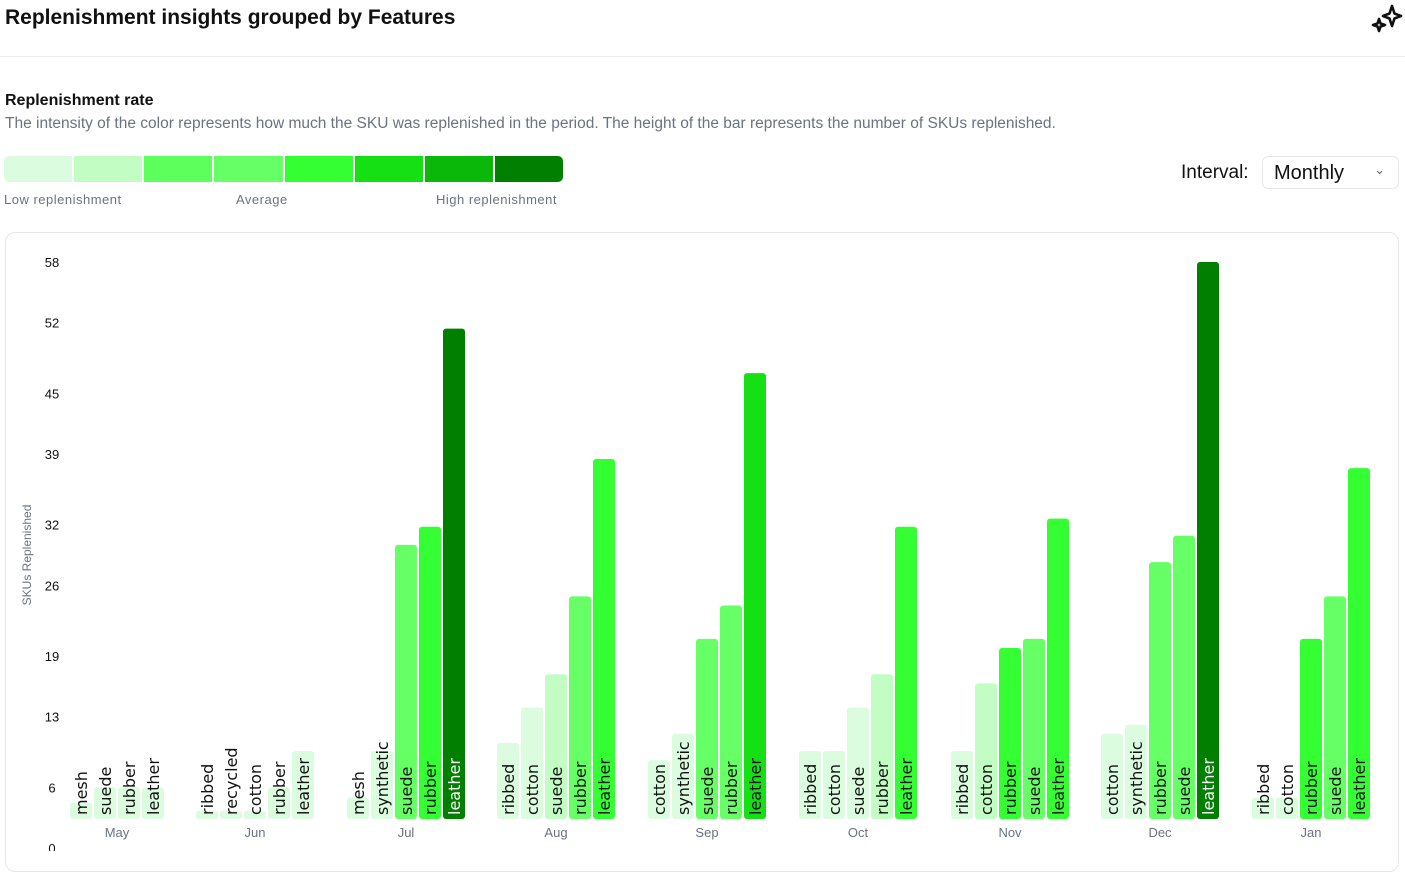 The height and width of the screenshot is (872, 1405). I want to click on bar-jan-rubber, so click(1311, 728).